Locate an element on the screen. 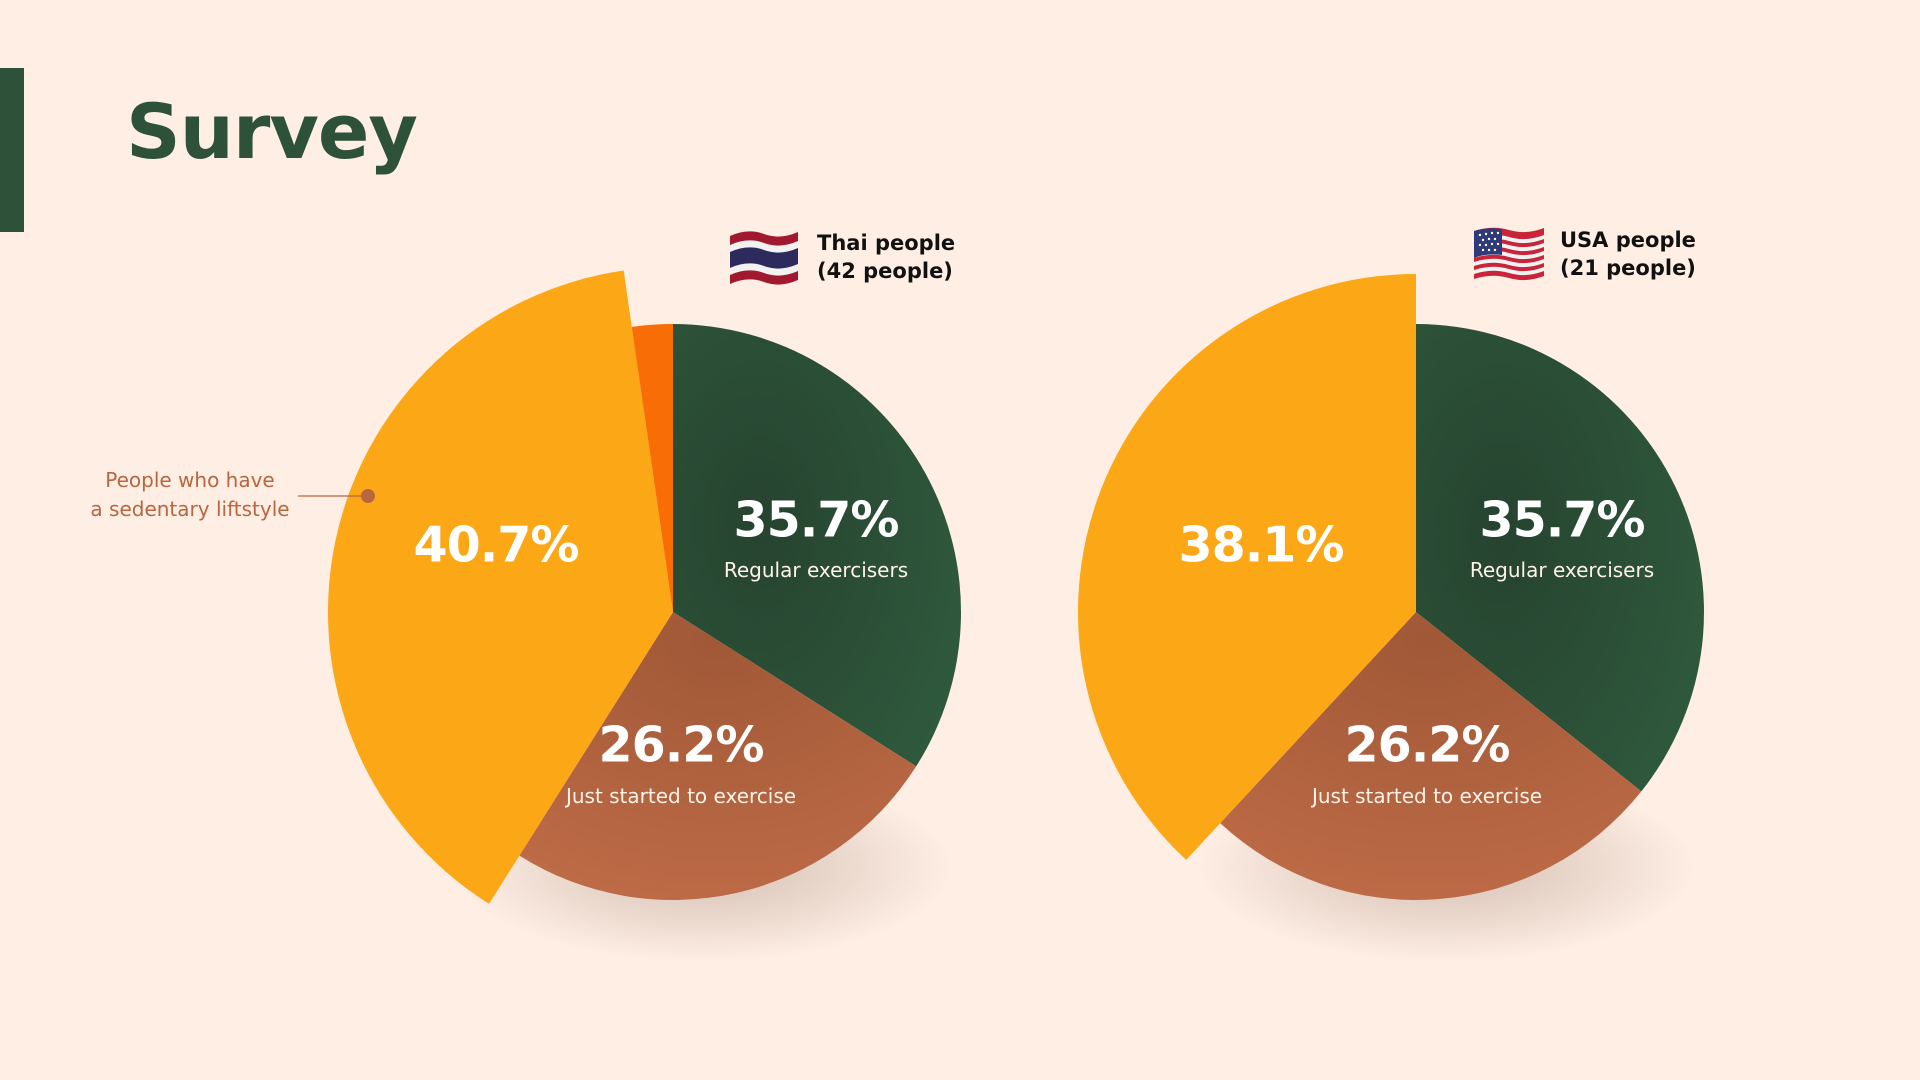 The width and height of the screenshot is (1920, 1080). page-title: Survey is located at coordinates (272, 131).